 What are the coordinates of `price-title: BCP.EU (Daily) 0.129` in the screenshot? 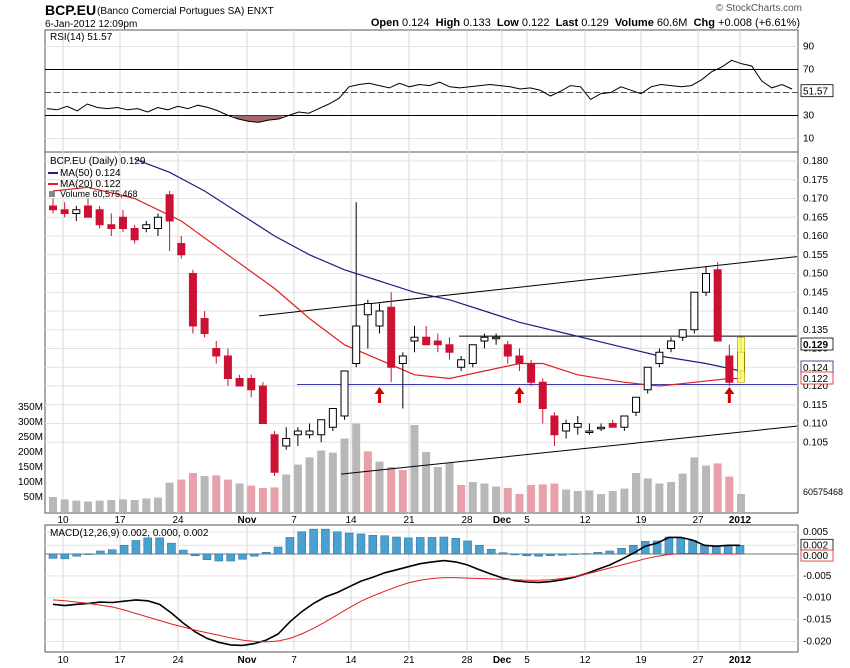 It's located at (98, 161).